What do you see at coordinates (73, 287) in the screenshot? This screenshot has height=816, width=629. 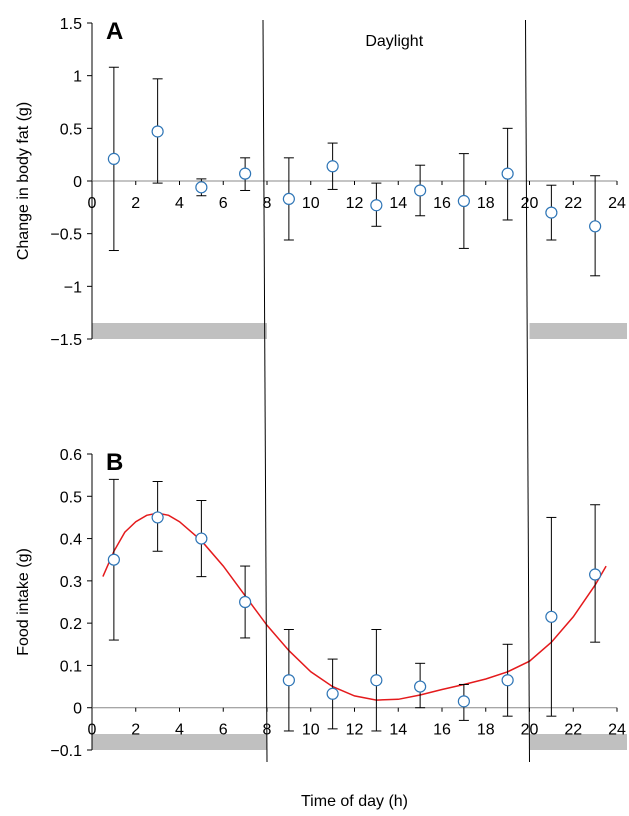 I see `y-tick-label: −1` at bounding box center [73, 287].